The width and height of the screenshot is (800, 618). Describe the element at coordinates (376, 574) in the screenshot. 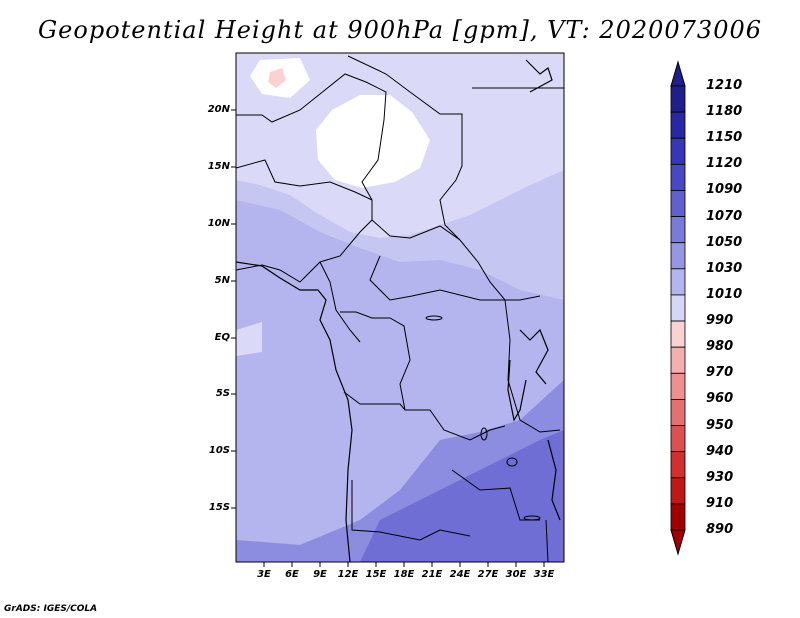

I see `lon-label: 15E` at that location.